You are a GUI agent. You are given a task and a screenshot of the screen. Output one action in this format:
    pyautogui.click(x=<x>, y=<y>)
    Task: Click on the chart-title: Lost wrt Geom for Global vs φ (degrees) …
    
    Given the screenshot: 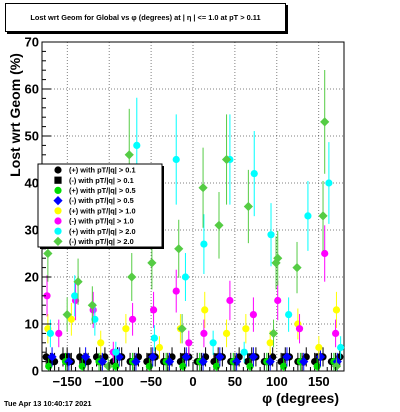 What is the action you would take?
    pyautogui.click(x=145, y=17)
    